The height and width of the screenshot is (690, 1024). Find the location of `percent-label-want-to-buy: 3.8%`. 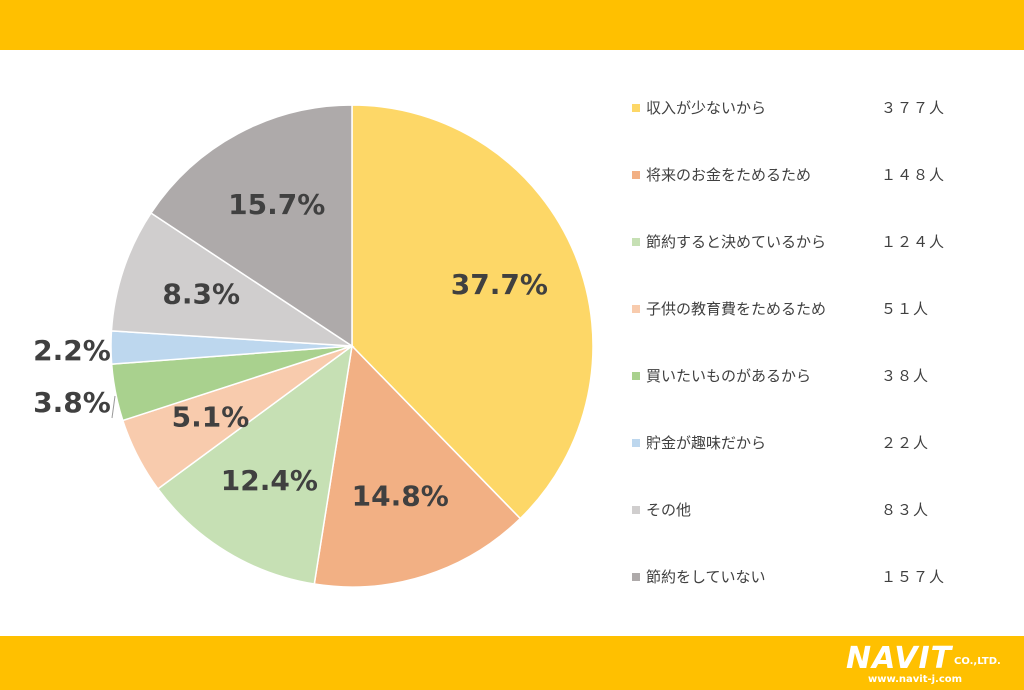

percent-label-want-to-buy: 3.8% is located at coordinates (72, 402).